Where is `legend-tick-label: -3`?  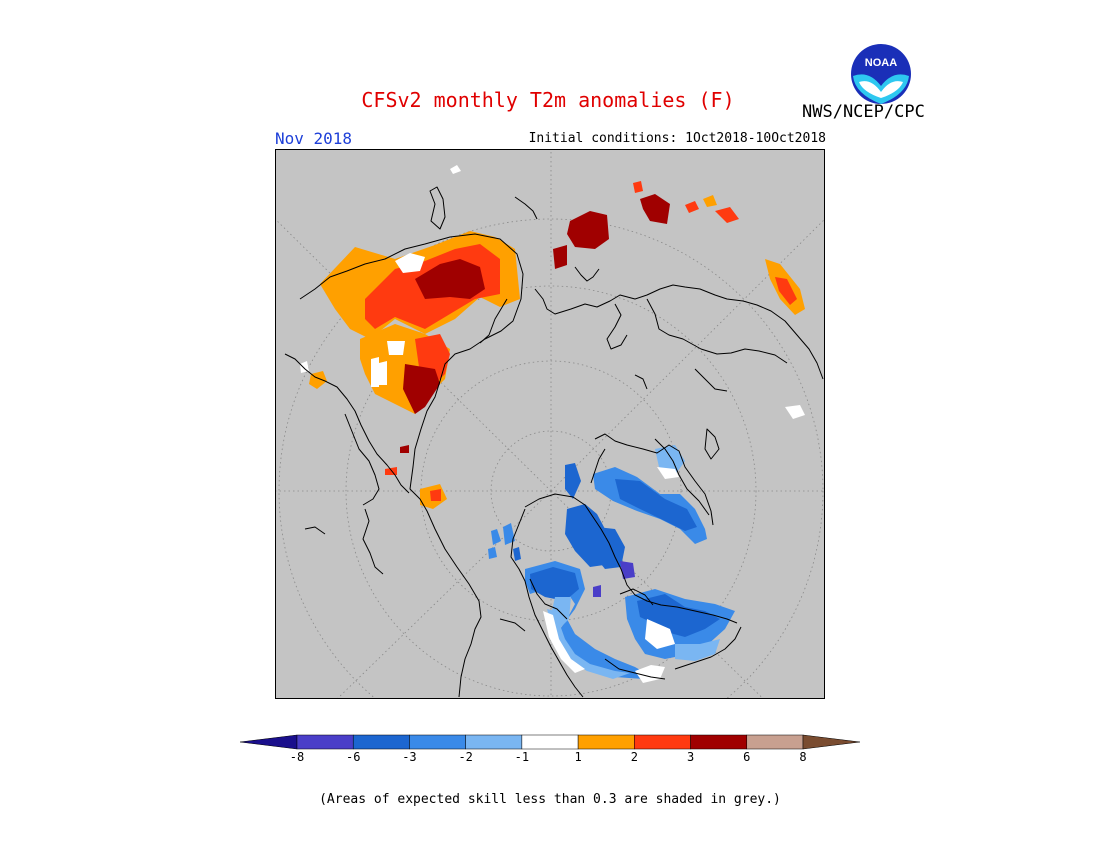 legend-tick-label: -3 is located at coordinates (409, 757).